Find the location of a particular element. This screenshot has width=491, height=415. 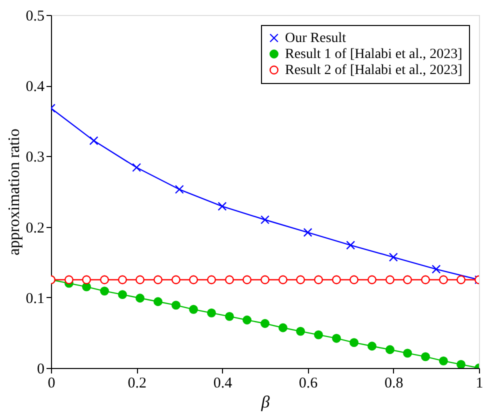

x-tick-label: 0.4 is located at coordinates (223, 384).